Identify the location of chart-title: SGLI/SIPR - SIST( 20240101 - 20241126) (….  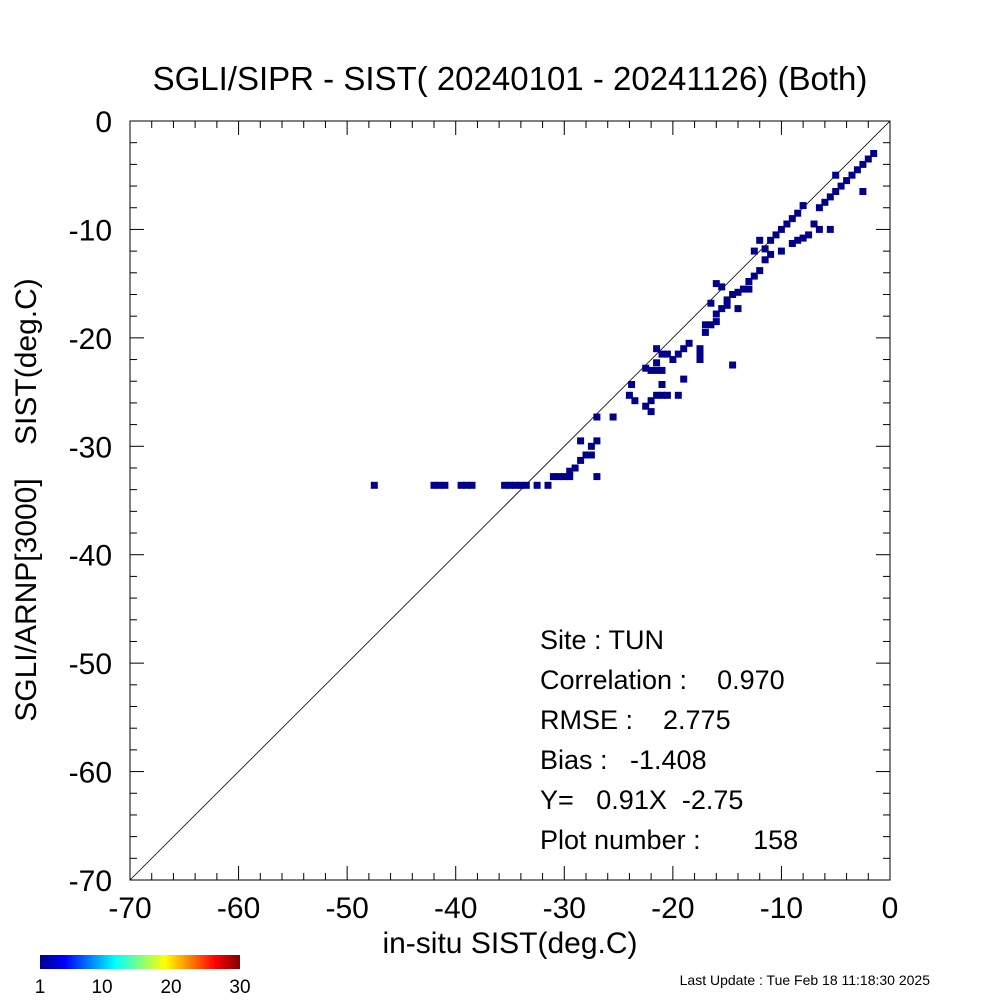
(510, 78).